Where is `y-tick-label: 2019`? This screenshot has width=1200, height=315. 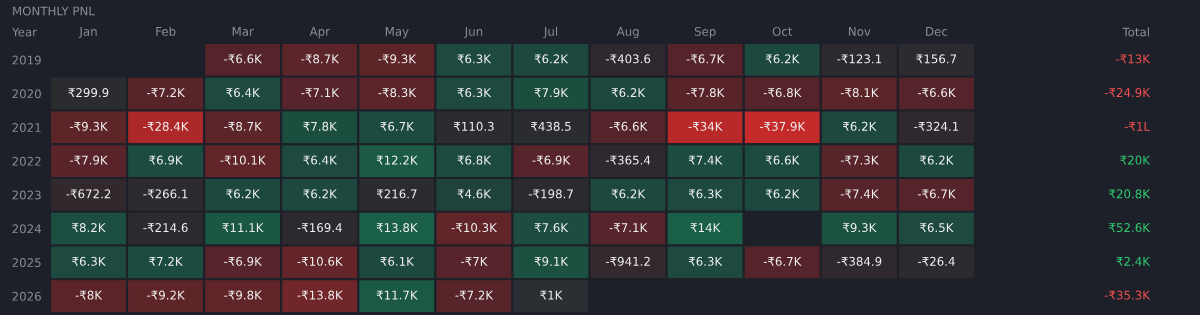
y-tick-label: 2019 is located at coordinates (26, 60).